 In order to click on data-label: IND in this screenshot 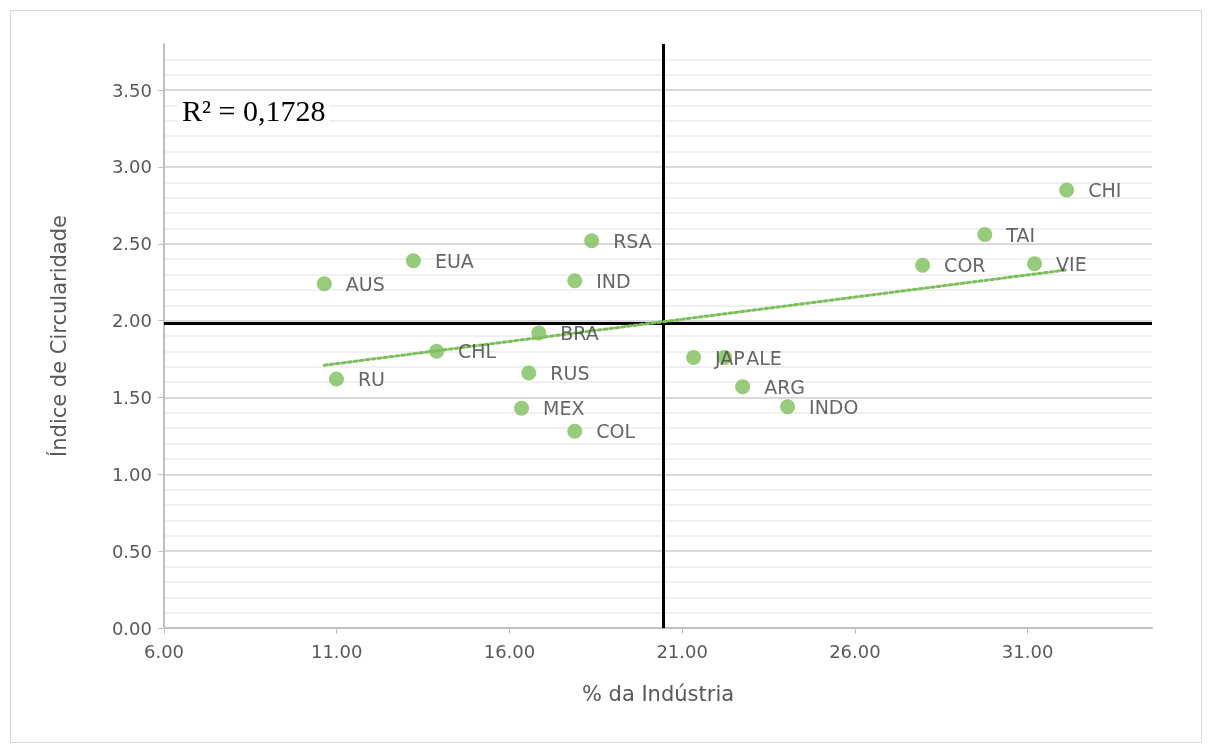, I will do `click(613, 280)`.